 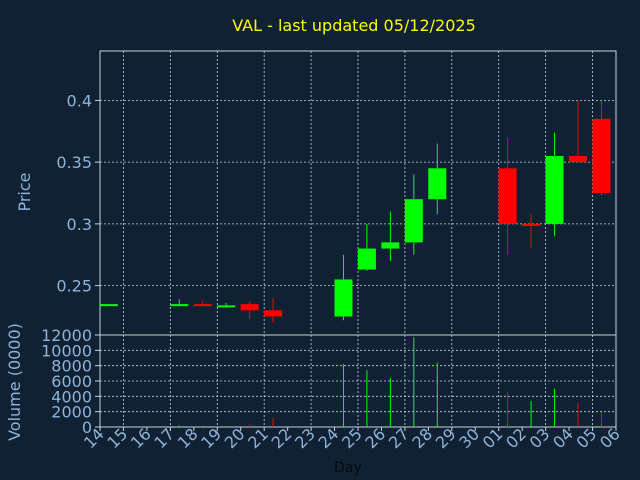 What do you see at coordinates (71, 412) in the screenshot?
I see `volume-tick-label: 2000` at bounding box center [71, 412].